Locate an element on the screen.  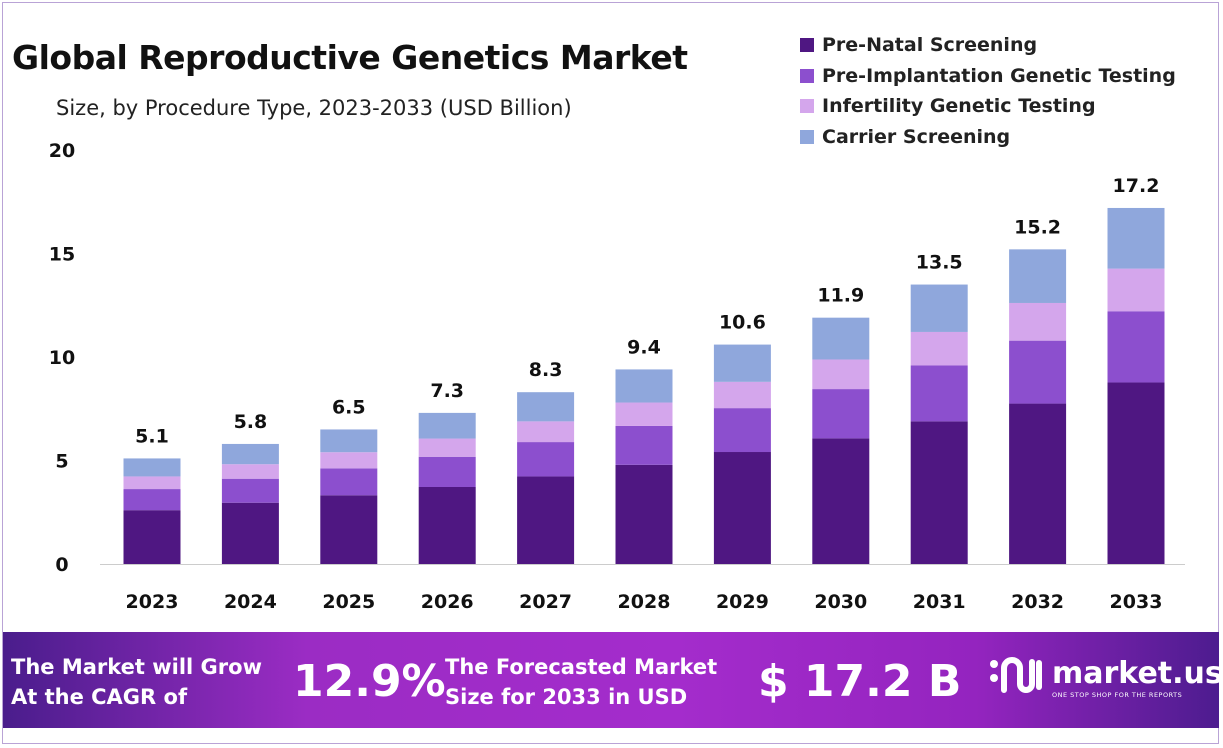
bar-segment-carrier-screening-2029 is located at coordinates (742, 363).